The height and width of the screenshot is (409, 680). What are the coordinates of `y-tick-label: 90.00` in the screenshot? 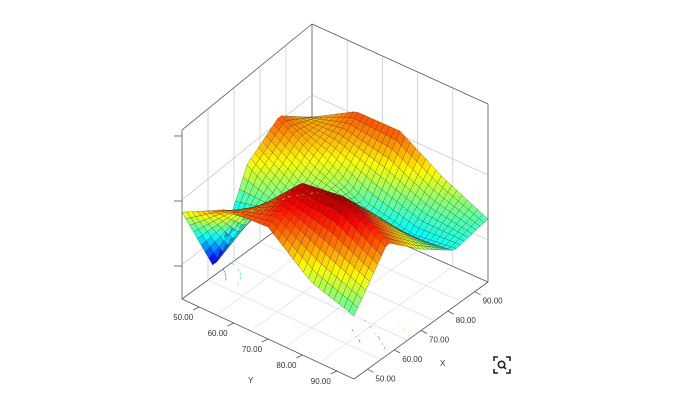 It's located at (321, 381).